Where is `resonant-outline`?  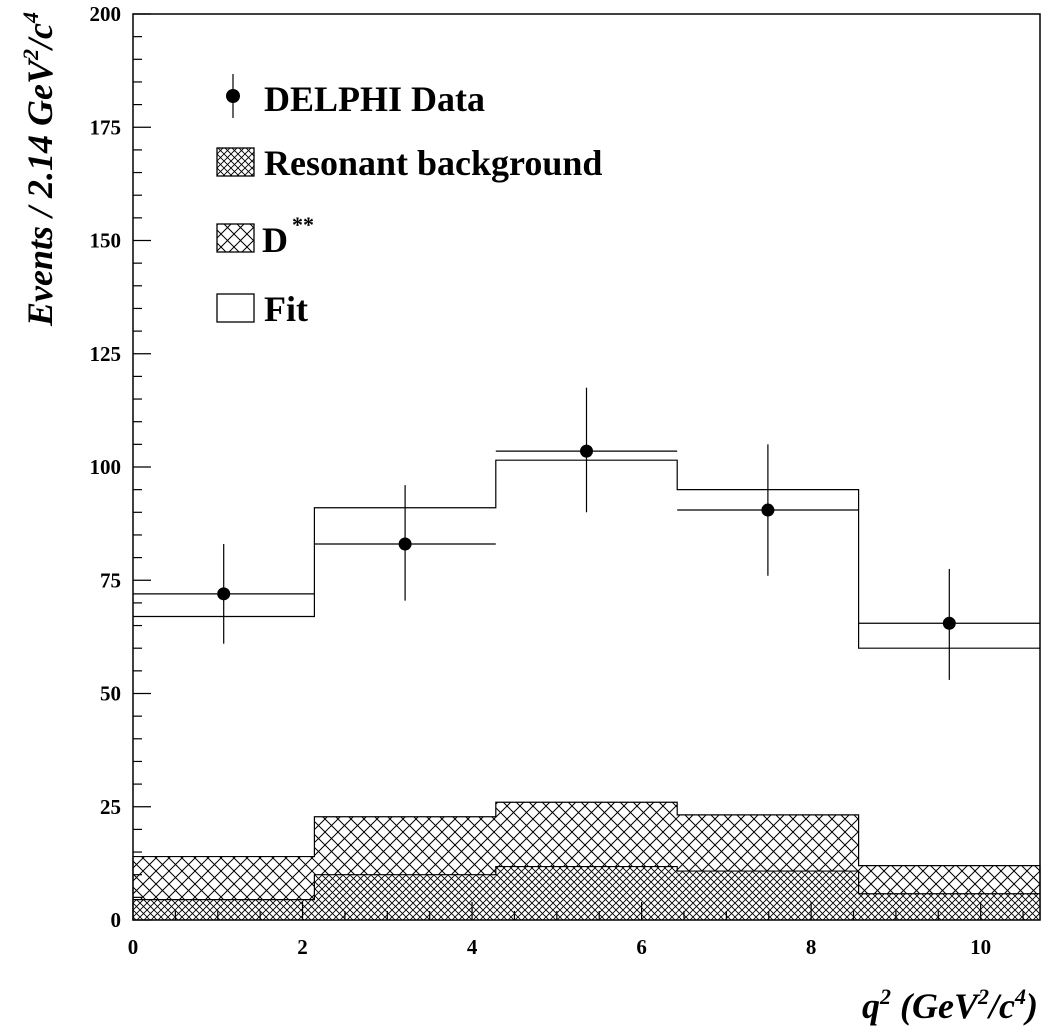
resonant-outline is located at coordinates (586, 883).